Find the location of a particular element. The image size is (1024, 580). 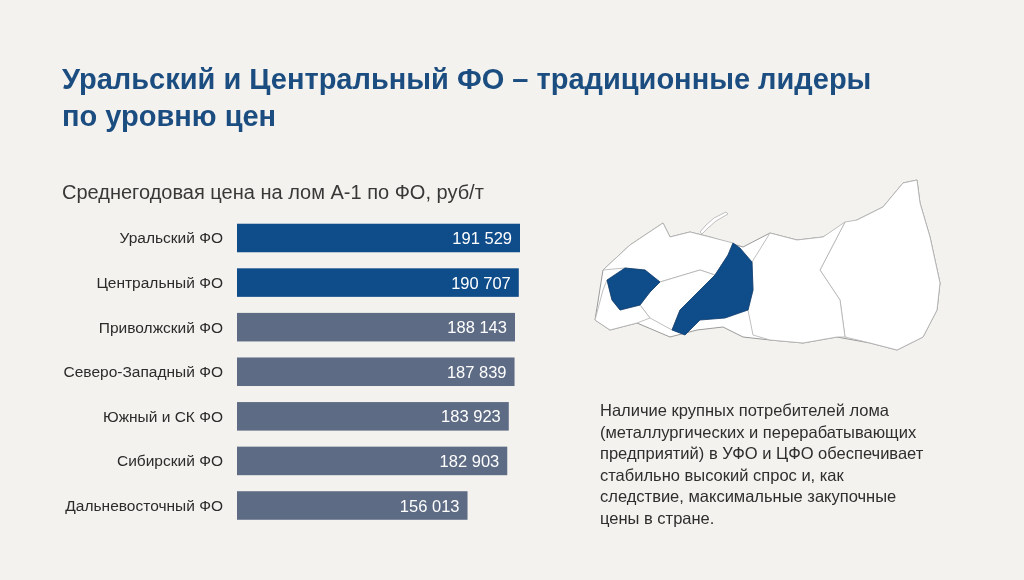

chart-subtitle: Среднегодовая цена на лом А-1 по ФО, руб/т is located at coordinates (273, 192).